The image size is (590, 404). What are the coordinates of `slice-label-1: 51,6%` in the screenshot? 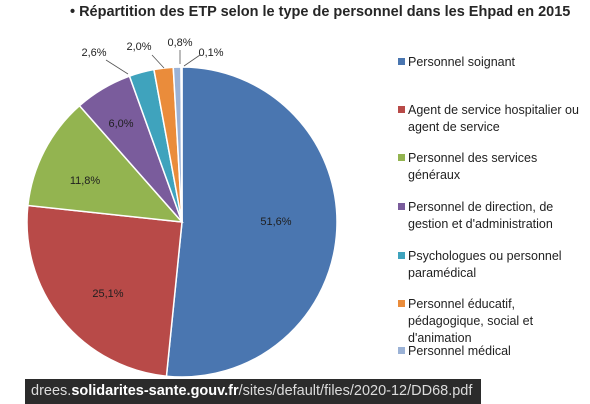 It's located at (275, 222).